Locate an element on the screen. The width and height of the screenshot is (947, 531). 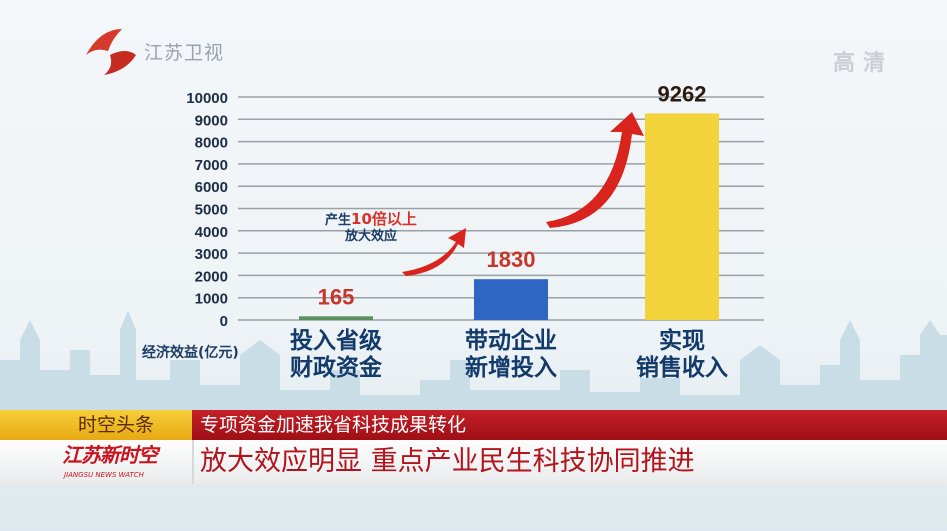
y-tick-label: 8000 is located at coordinates (211, 143).